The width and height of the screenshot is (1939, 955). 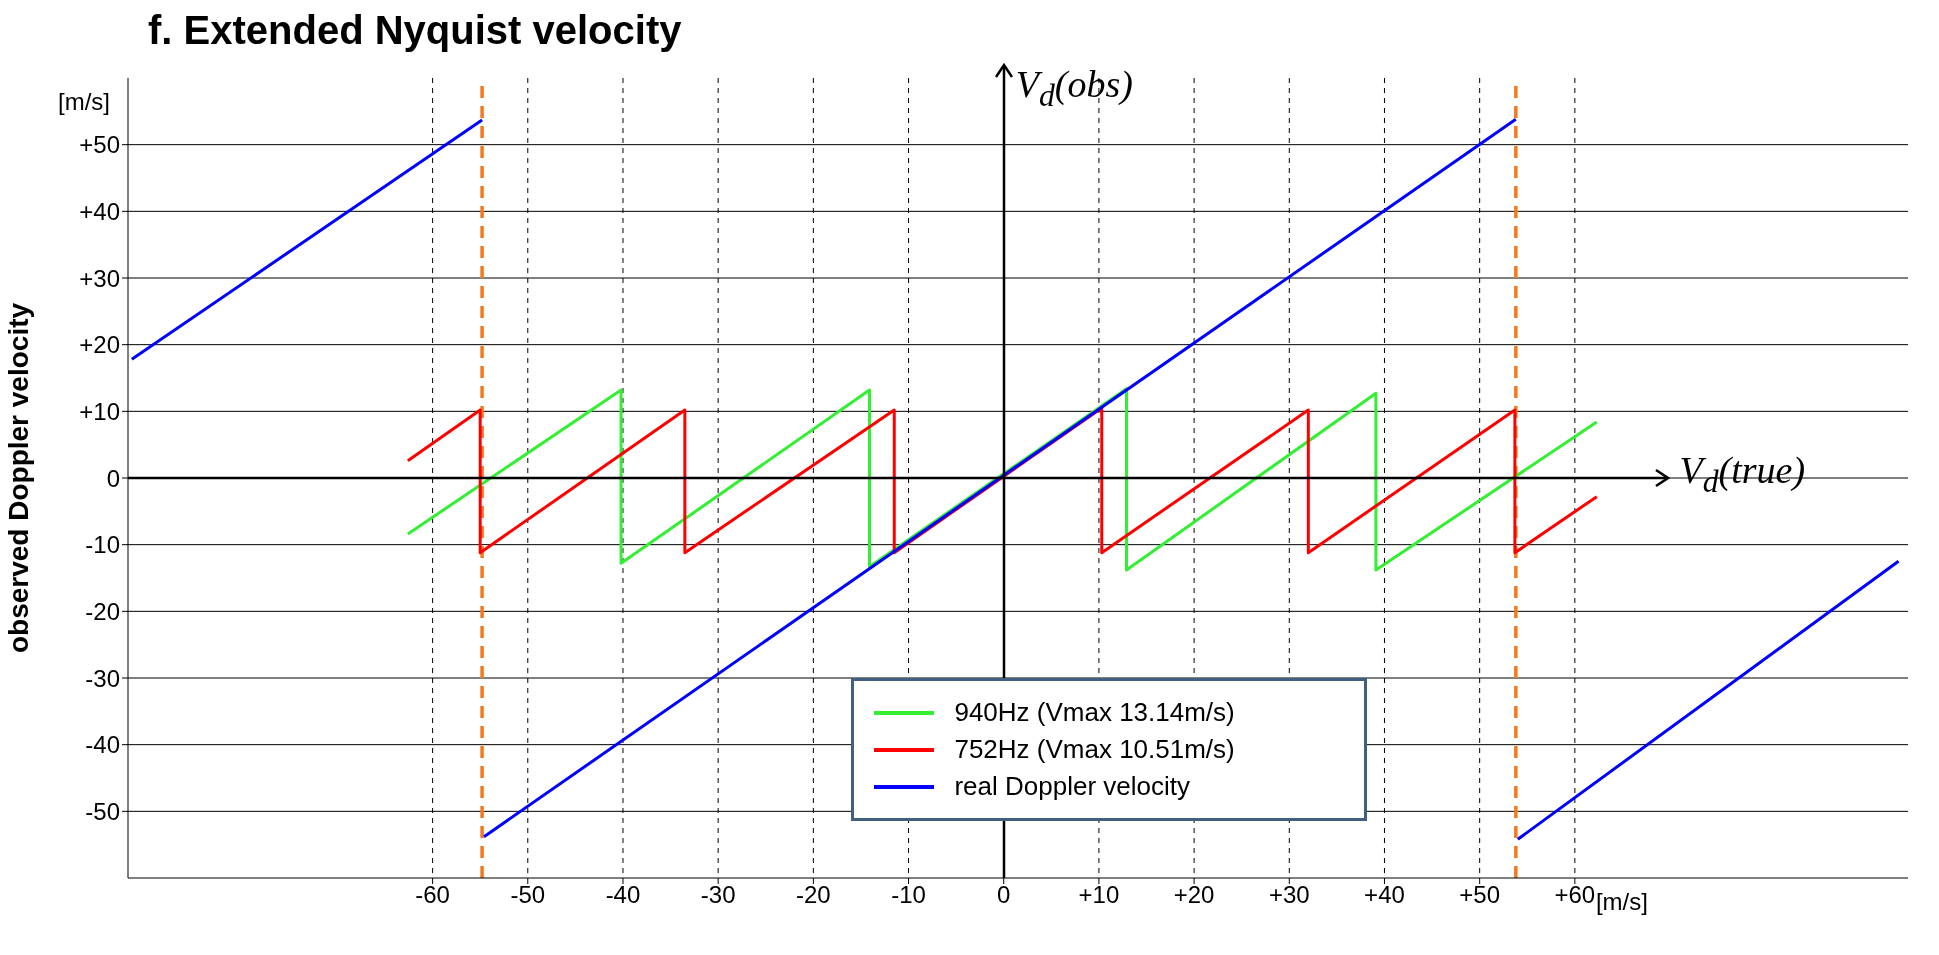 I want to click on legend-label: real Doppler velocity, so click(x=1072, y=786).